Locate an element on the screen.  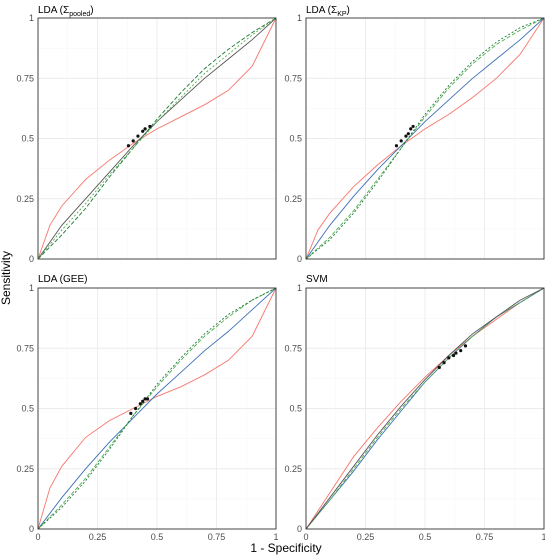
x-axis-title: 1 - Specificity is located at coordinates (285, 548).